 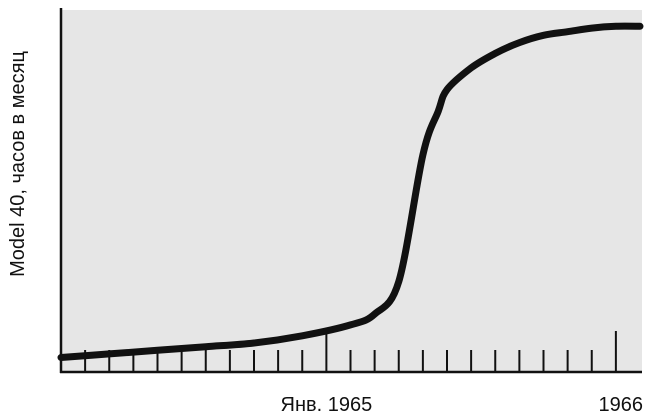 What do you see at coordinates (327, 405) in the screenshot?
I see `x-tick-label: Янв. 1965` at bounding box center [327, 405].